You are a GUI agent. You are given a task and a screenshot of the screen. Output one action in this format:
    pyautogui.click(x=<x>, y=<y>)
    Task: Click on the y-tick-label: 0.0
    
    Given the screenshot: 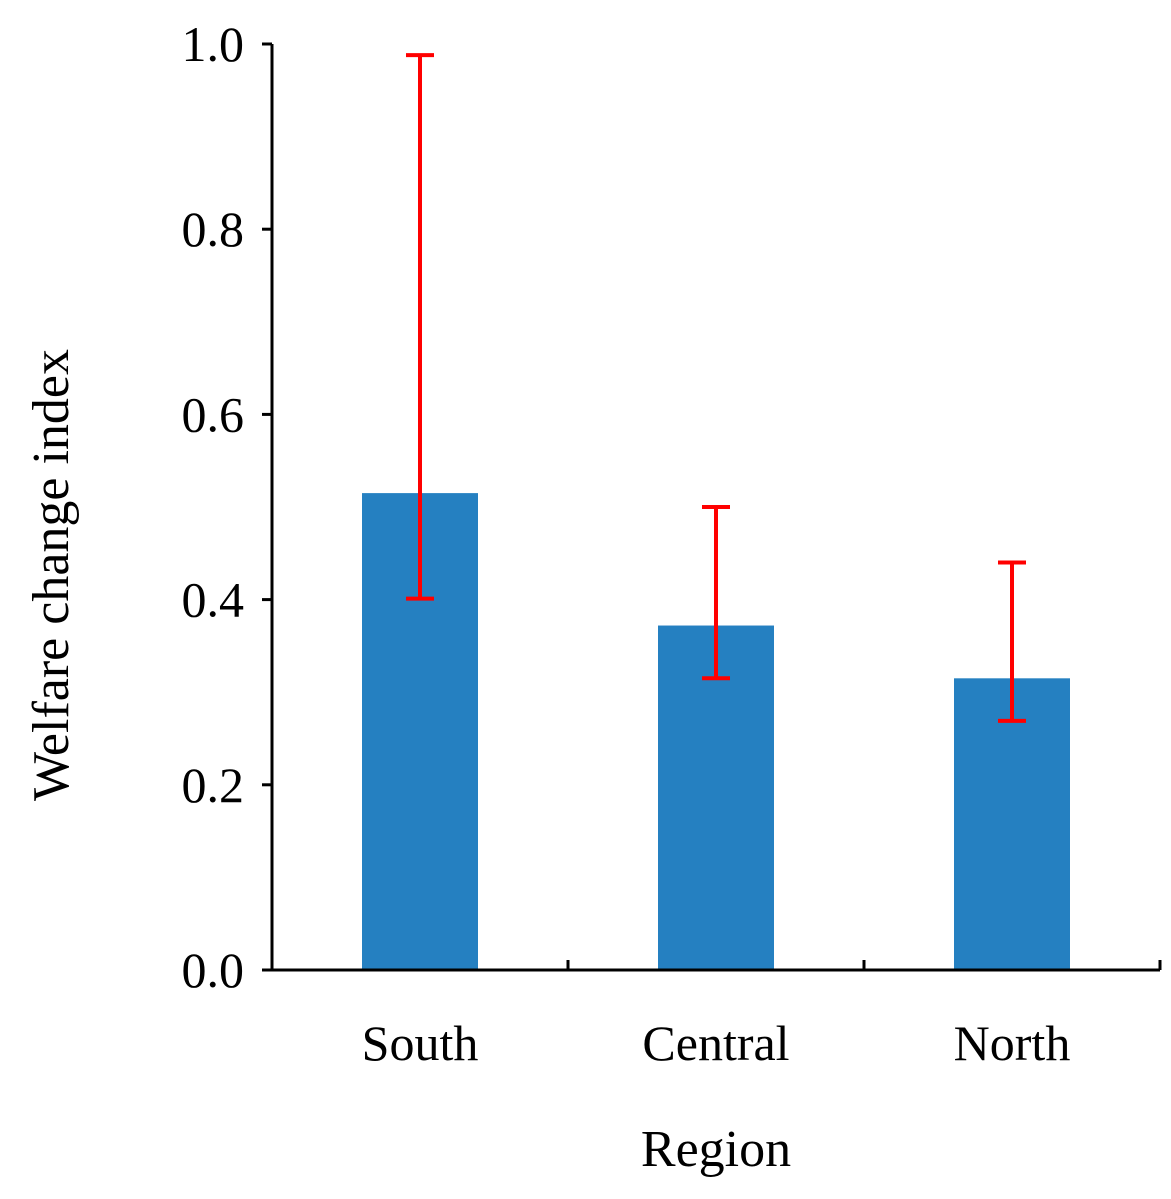 What is the action you would take?
    pyautogui.click(x=213, y=970)
    